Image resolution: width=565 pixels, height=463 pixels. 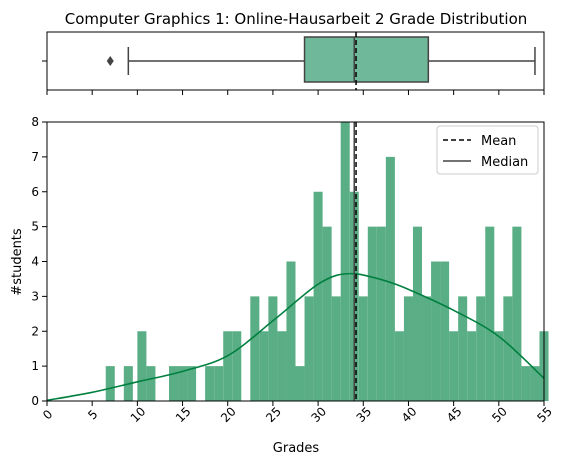 What do you see at coordinates (110, 61) in the screenshot?
I see `boxplot-outlier` at bounding box center [110, 61].